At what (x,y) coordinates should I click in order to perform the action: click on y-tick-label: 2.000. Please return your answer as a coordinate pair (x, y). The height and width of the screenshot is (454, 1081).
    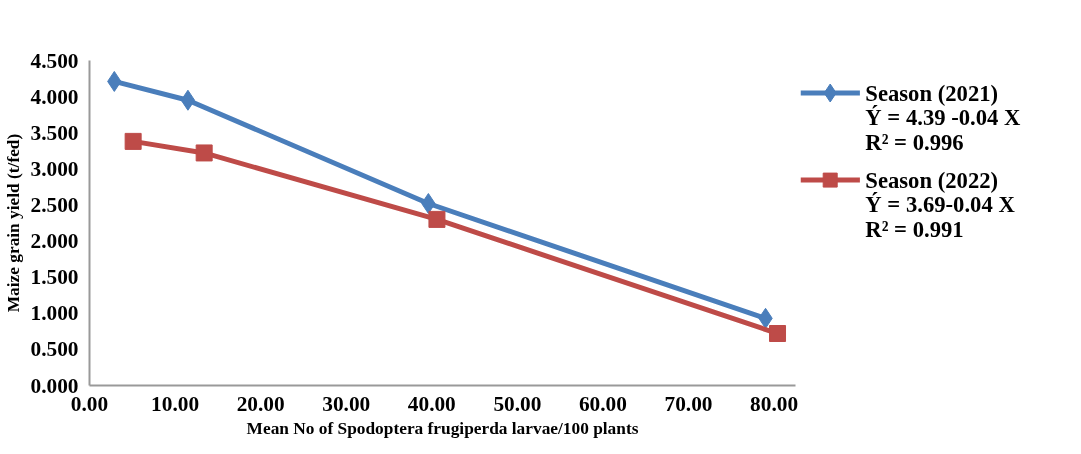
    Looking at the image, I should click on (54, 241).